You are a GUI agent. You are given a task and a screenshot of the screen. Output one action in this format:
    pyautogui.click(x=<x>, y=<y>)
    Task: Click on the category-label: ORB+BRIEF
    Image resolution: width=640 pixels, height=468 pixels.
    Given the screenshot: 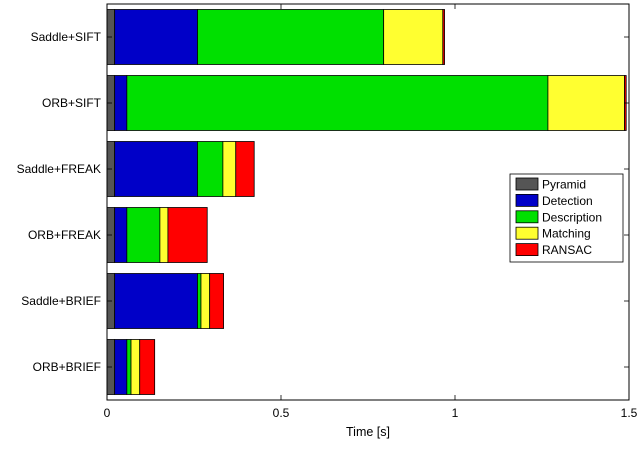 What is the action you would take?
    pyautogui.click(x=67, y=367)
    